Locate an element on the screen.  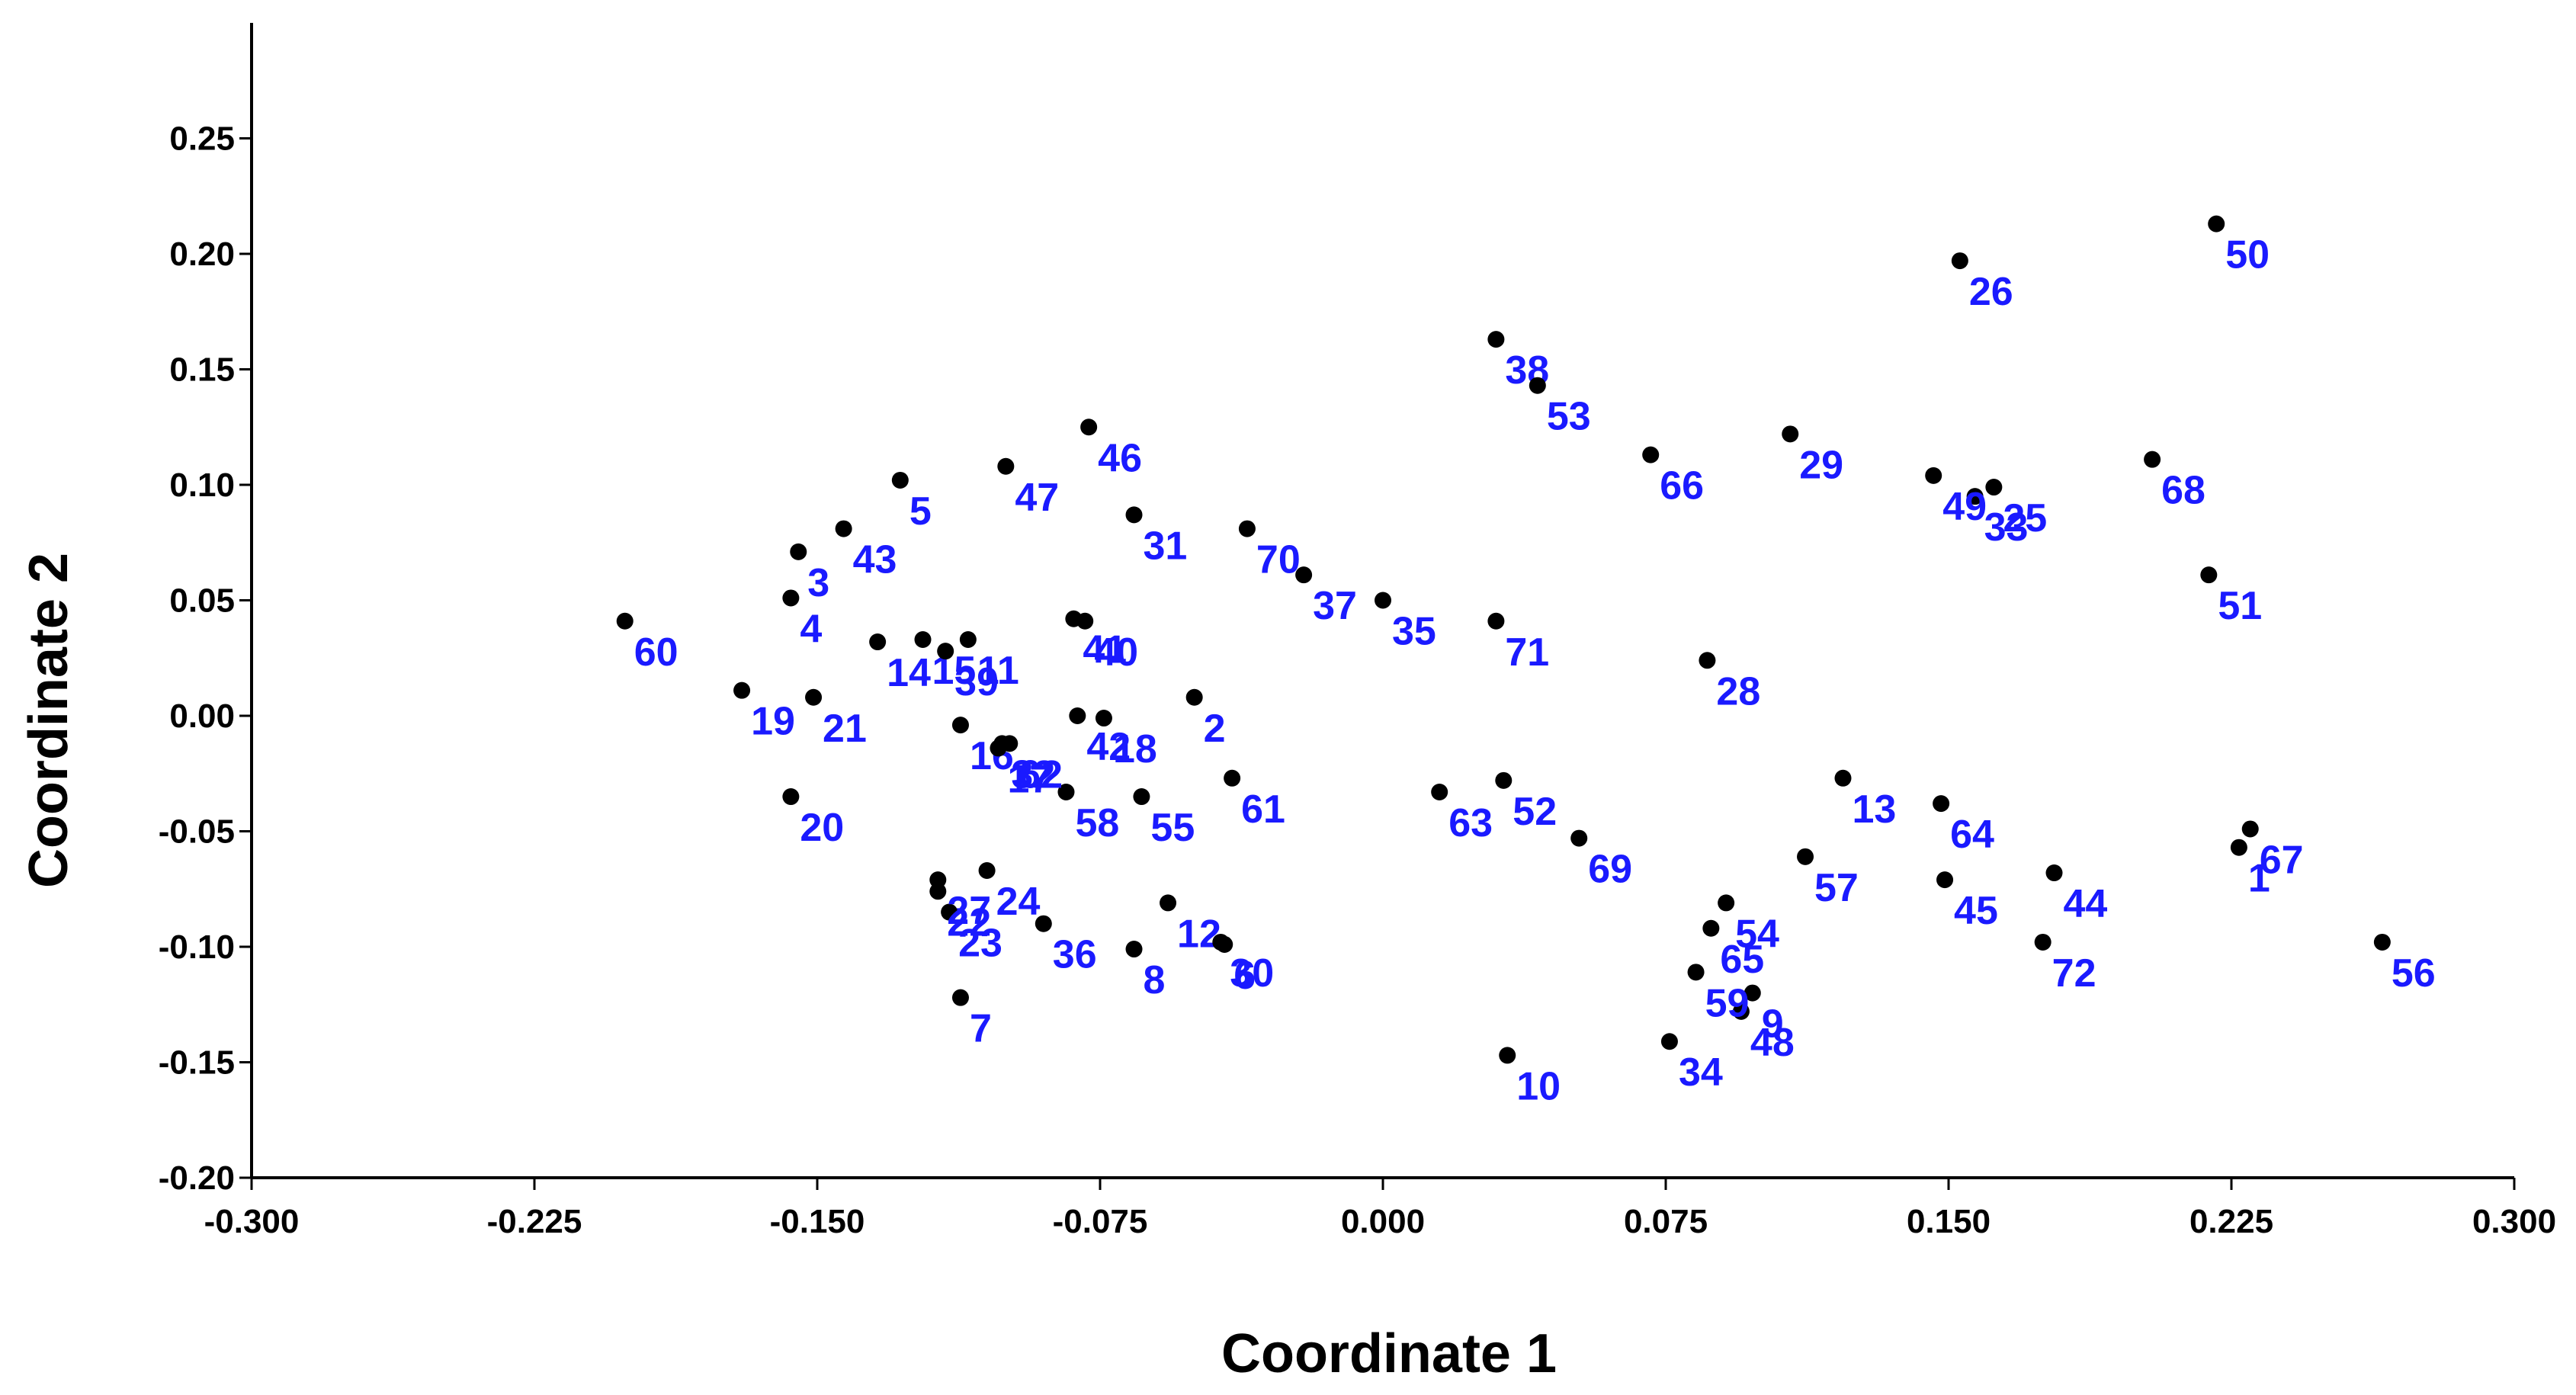
data-point-label: 5 is located at coordinates (920, 511).